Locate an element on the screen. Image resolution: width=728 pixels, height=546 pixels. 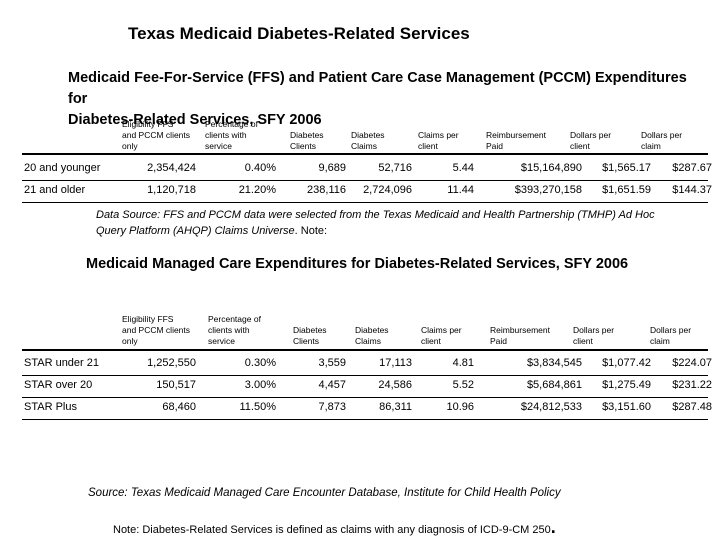
ffs-cell: $15,164,890 is located at coordinates (551, 168).